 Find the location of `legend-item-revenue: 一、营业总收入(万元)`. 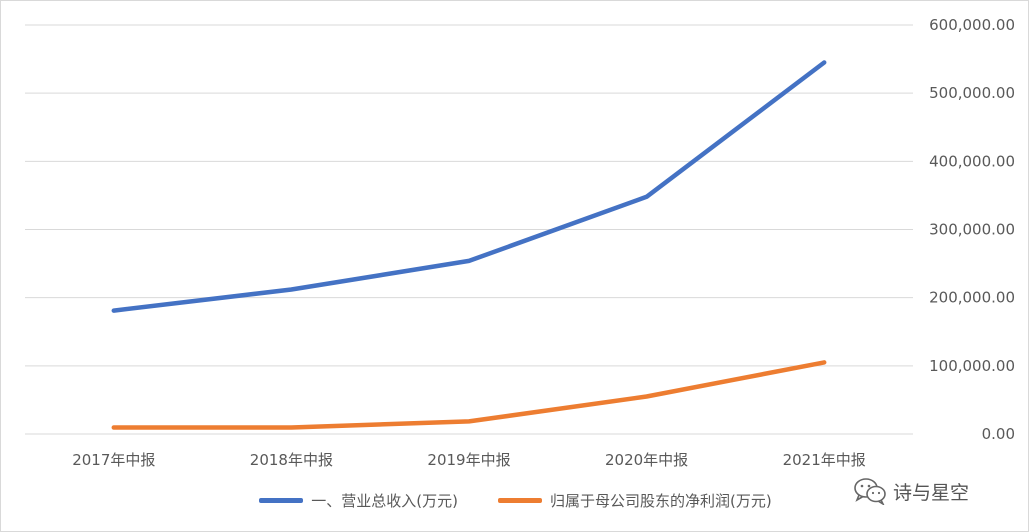

legend-item-revenue: 一、营业总收入(万元) is located at coordinates (358, 500).